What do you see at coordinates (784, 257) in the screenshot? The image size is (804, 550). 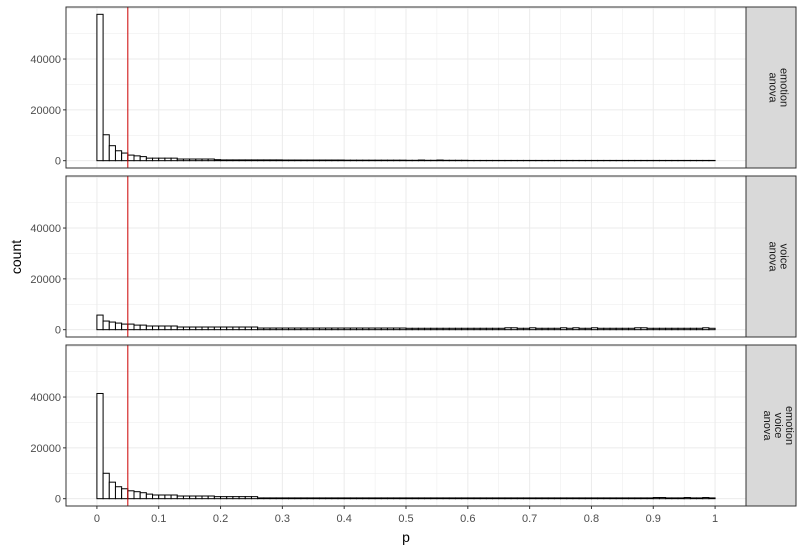 I see `facet-strip-label: voice` at bounding box center [784, 257].